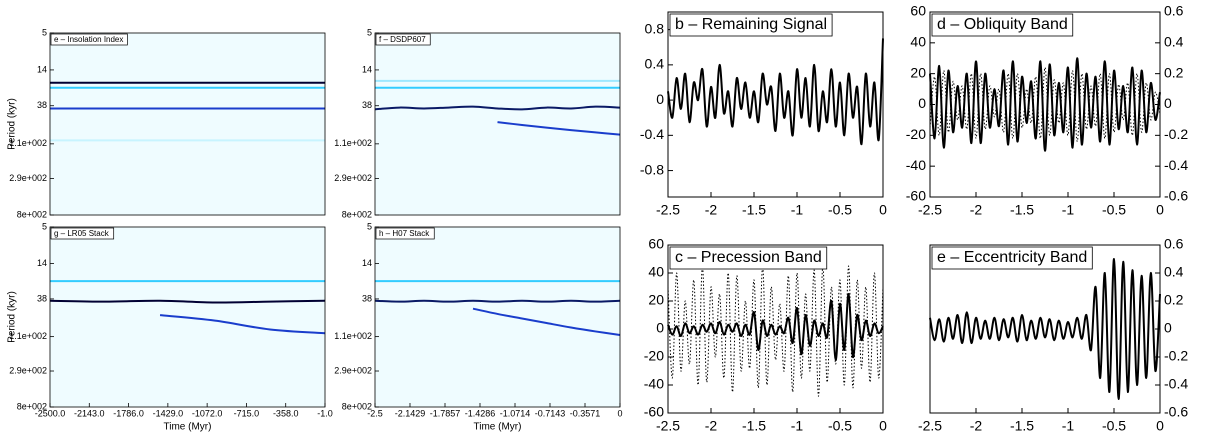  I want to click on y2-tick-label: -0.2, so click(1176, 134).